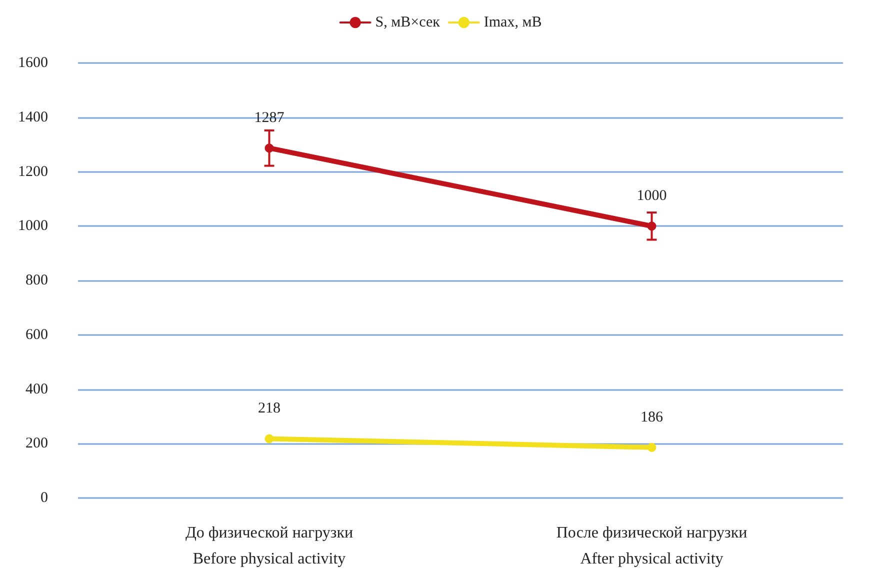  Describe the element at coordinates (33, 172) in the screenshot. I see `y-tick-label: 1200` at that location.